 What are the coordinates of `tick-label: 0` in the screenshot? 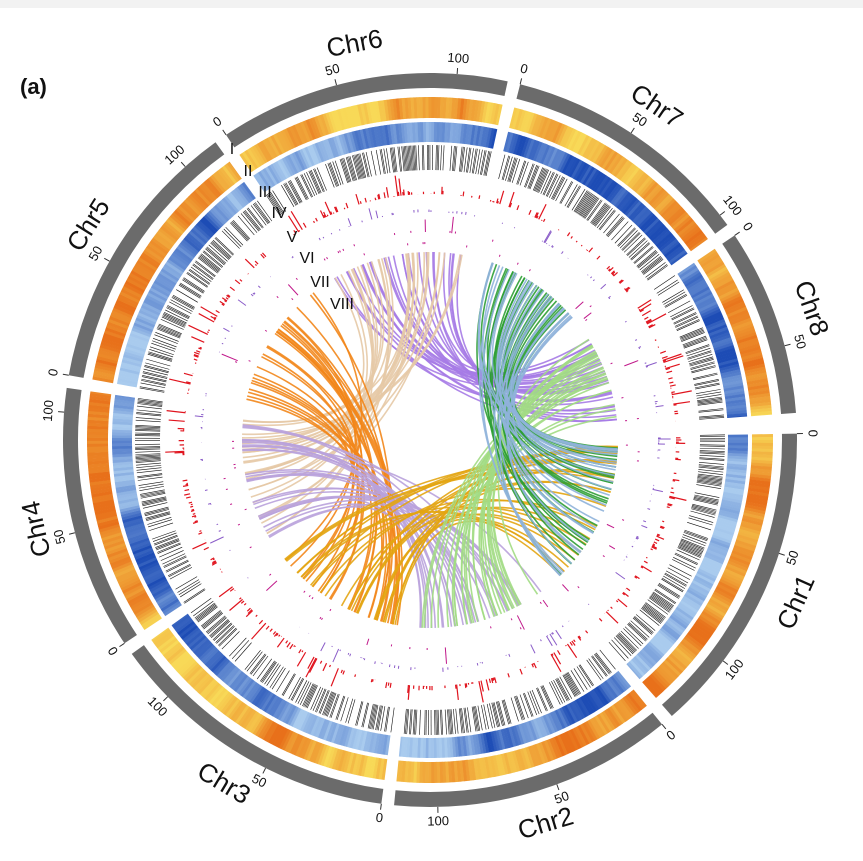 It's located at (670, 735).